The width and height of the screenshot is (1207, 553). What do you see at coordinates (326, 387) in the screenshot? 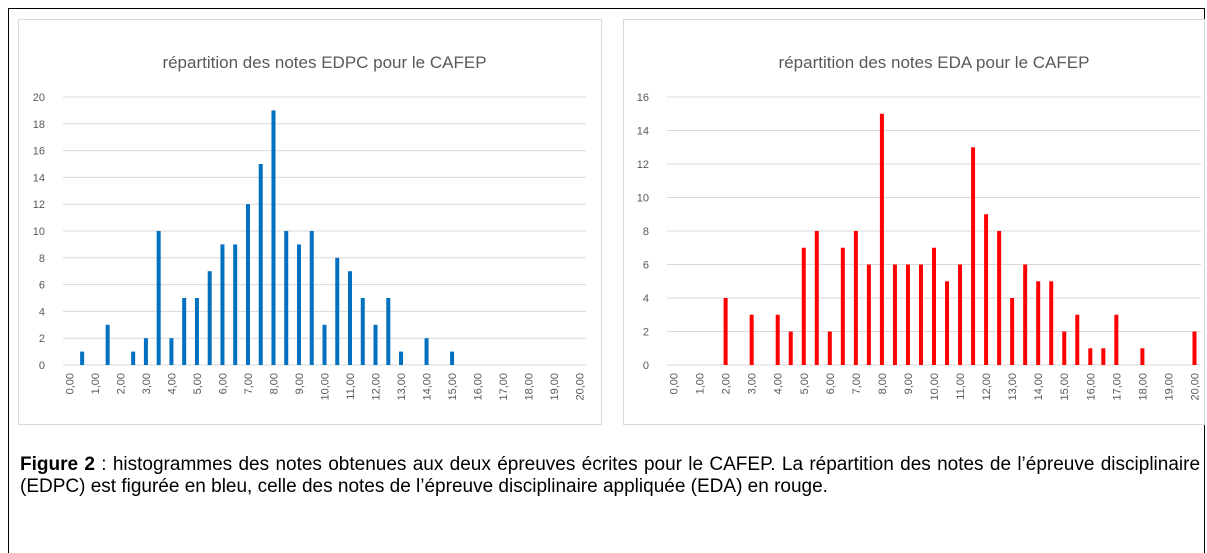
I see `x-tick-label: 10,00` at bounding box center [326, 387].